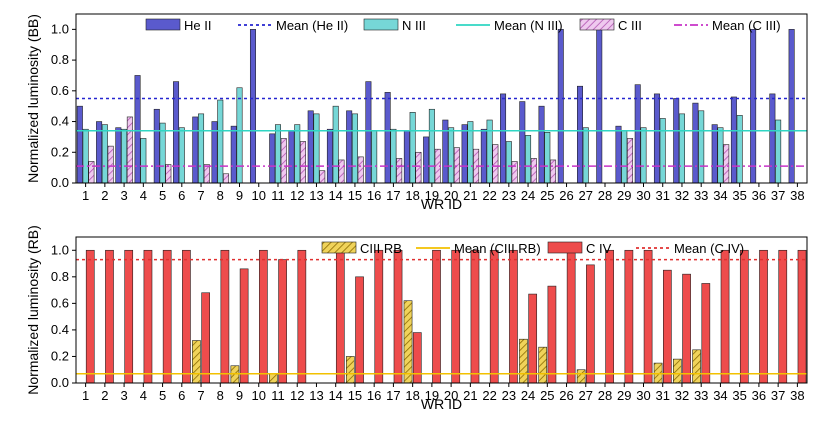 The height and width of the screenshot is (443, 830). What do you see at coordinates (335, 195) in the screenshot?
I see `x-tick-label: 14` at bounding box center [335, 195].